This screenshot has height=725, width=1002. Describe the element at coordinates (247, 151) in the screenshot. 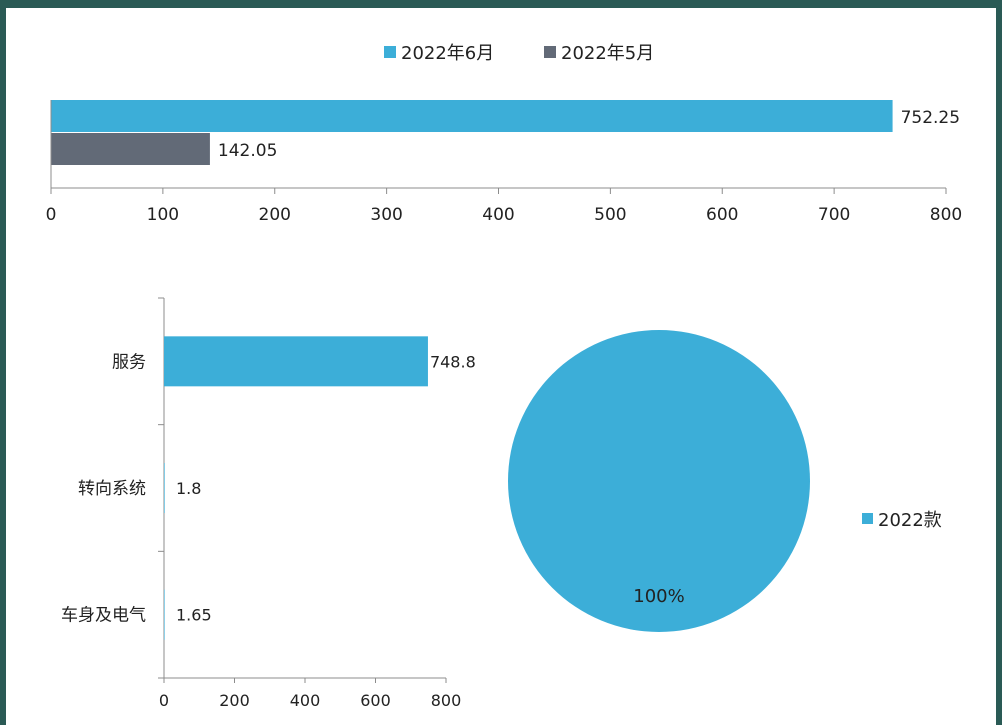

I see `data-label-2: 142.05` at that location.